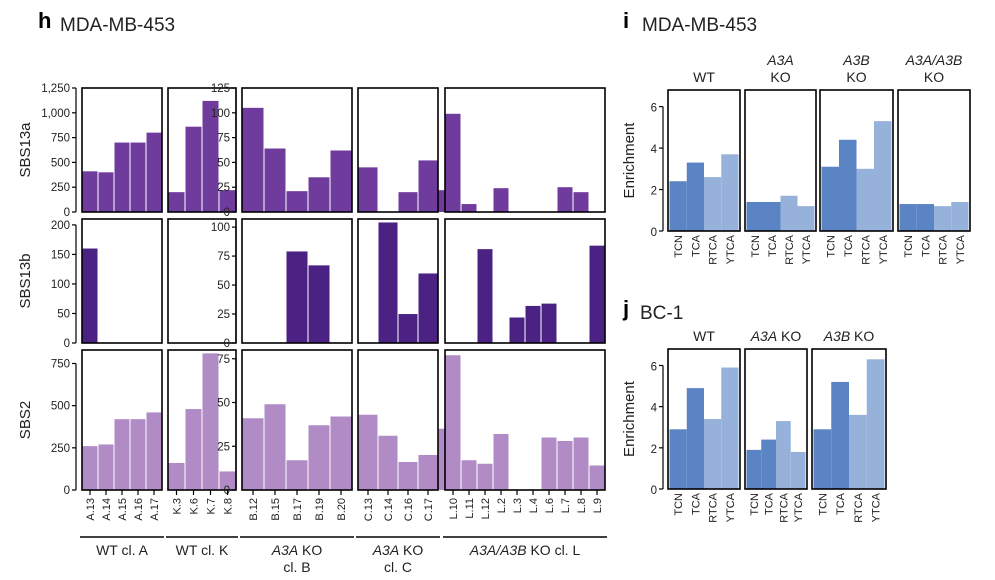 Image resolution: width=995 pixels, height=580 pixels. Describe the element at coordinates (106, 467) in the screenshot. I see `bar-SBS2-A.14` at that location.